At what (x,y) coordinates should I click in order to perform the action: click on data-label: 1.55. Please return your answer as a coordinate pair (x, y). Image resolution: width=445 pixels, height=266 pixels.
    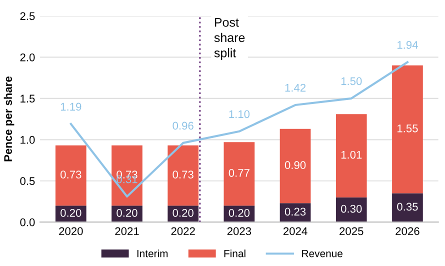
    Looking at the image, I should click on (408, 128).